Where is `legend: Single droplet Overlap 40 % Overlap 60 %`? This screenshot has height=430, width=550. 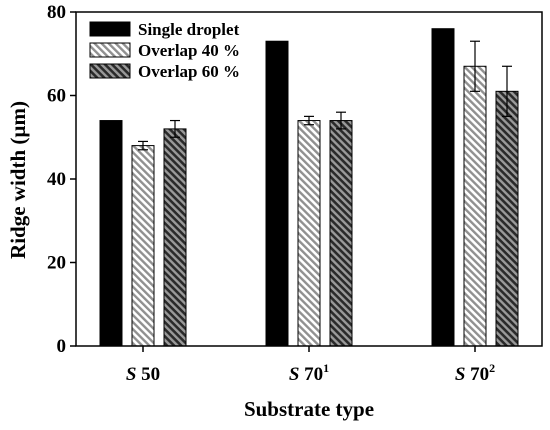
legend: Single droplet Overlap 40 % Overlap 60 % is located at coordinates (164, 50).